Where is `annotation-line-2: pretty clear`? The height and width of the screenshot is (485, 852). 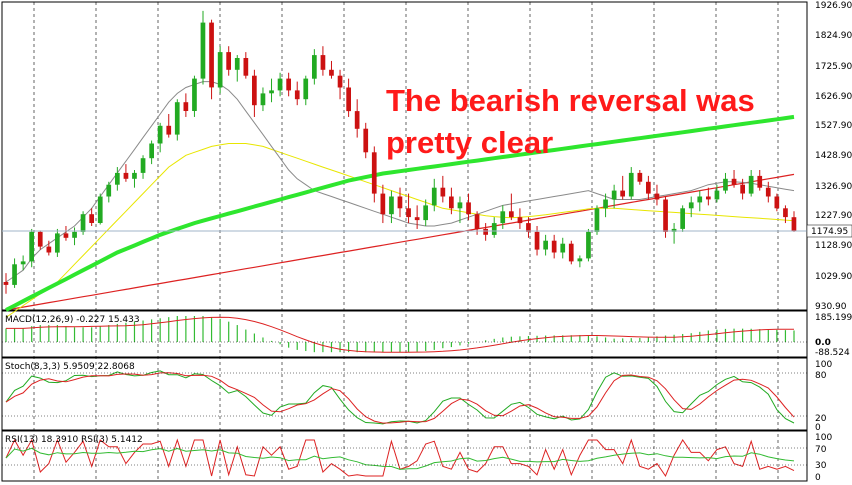 annotation-line-2: pretty clear is located at coordinates (469, 142).